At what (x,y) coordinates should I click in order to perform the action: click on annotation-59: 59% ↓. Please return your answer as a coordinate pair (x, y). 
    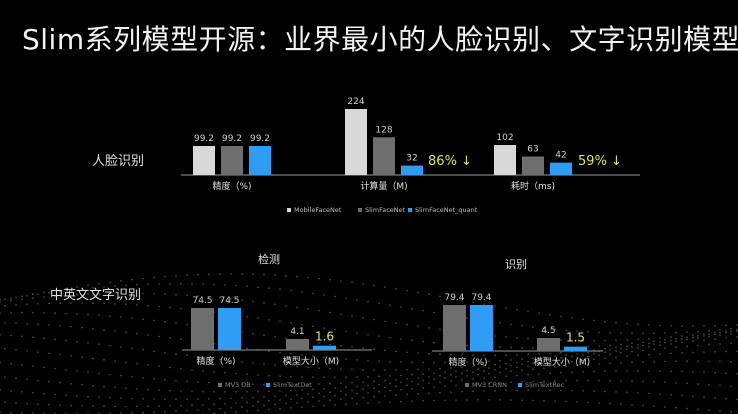
    Looking at the image, I should click on (600, 161).